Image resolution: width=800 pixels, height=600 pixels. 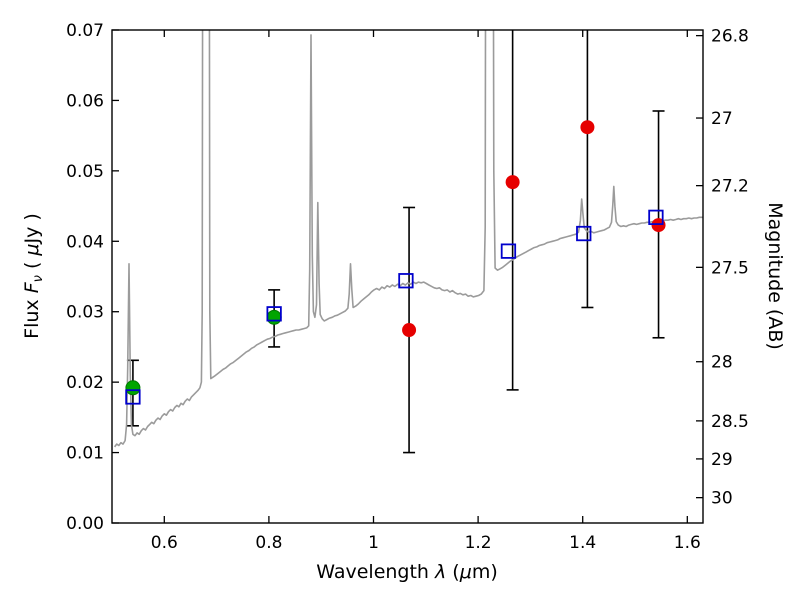 I want to click on y-tick-label-left: 0.02, so click(x=85, y=383).